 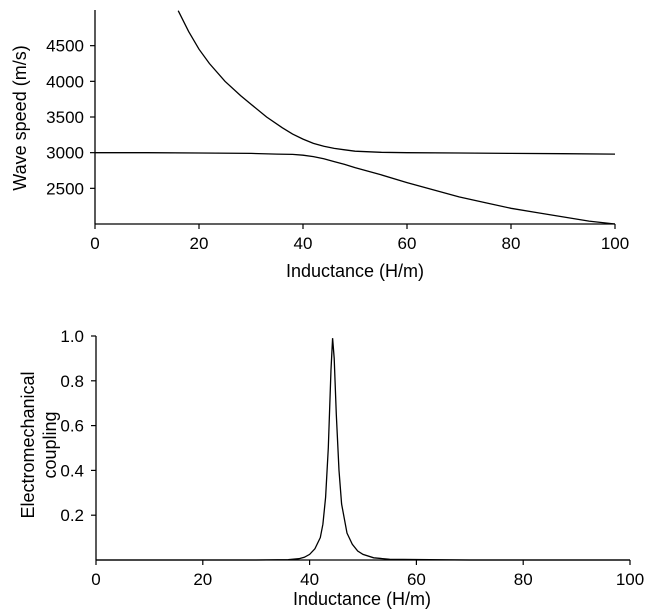 I want to click on coupling-x-tick-label: 80, so click(x=523, y=579).